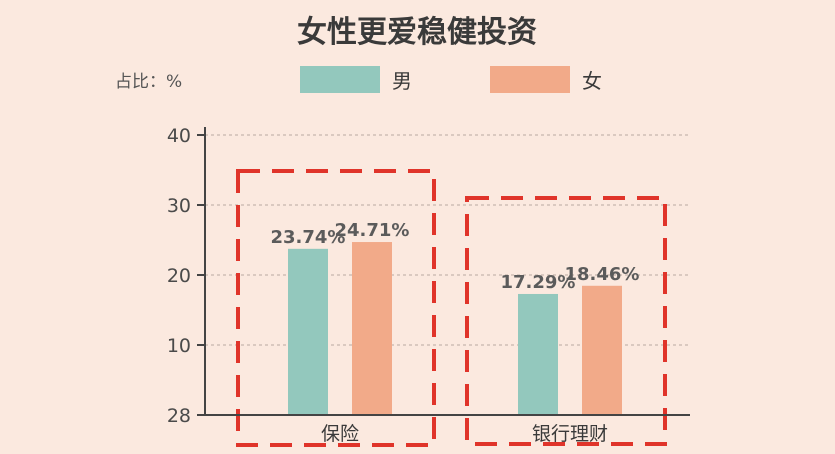 The image size is (835, 454). I want to click on unit-label: 占比：%, so click(148, 82).